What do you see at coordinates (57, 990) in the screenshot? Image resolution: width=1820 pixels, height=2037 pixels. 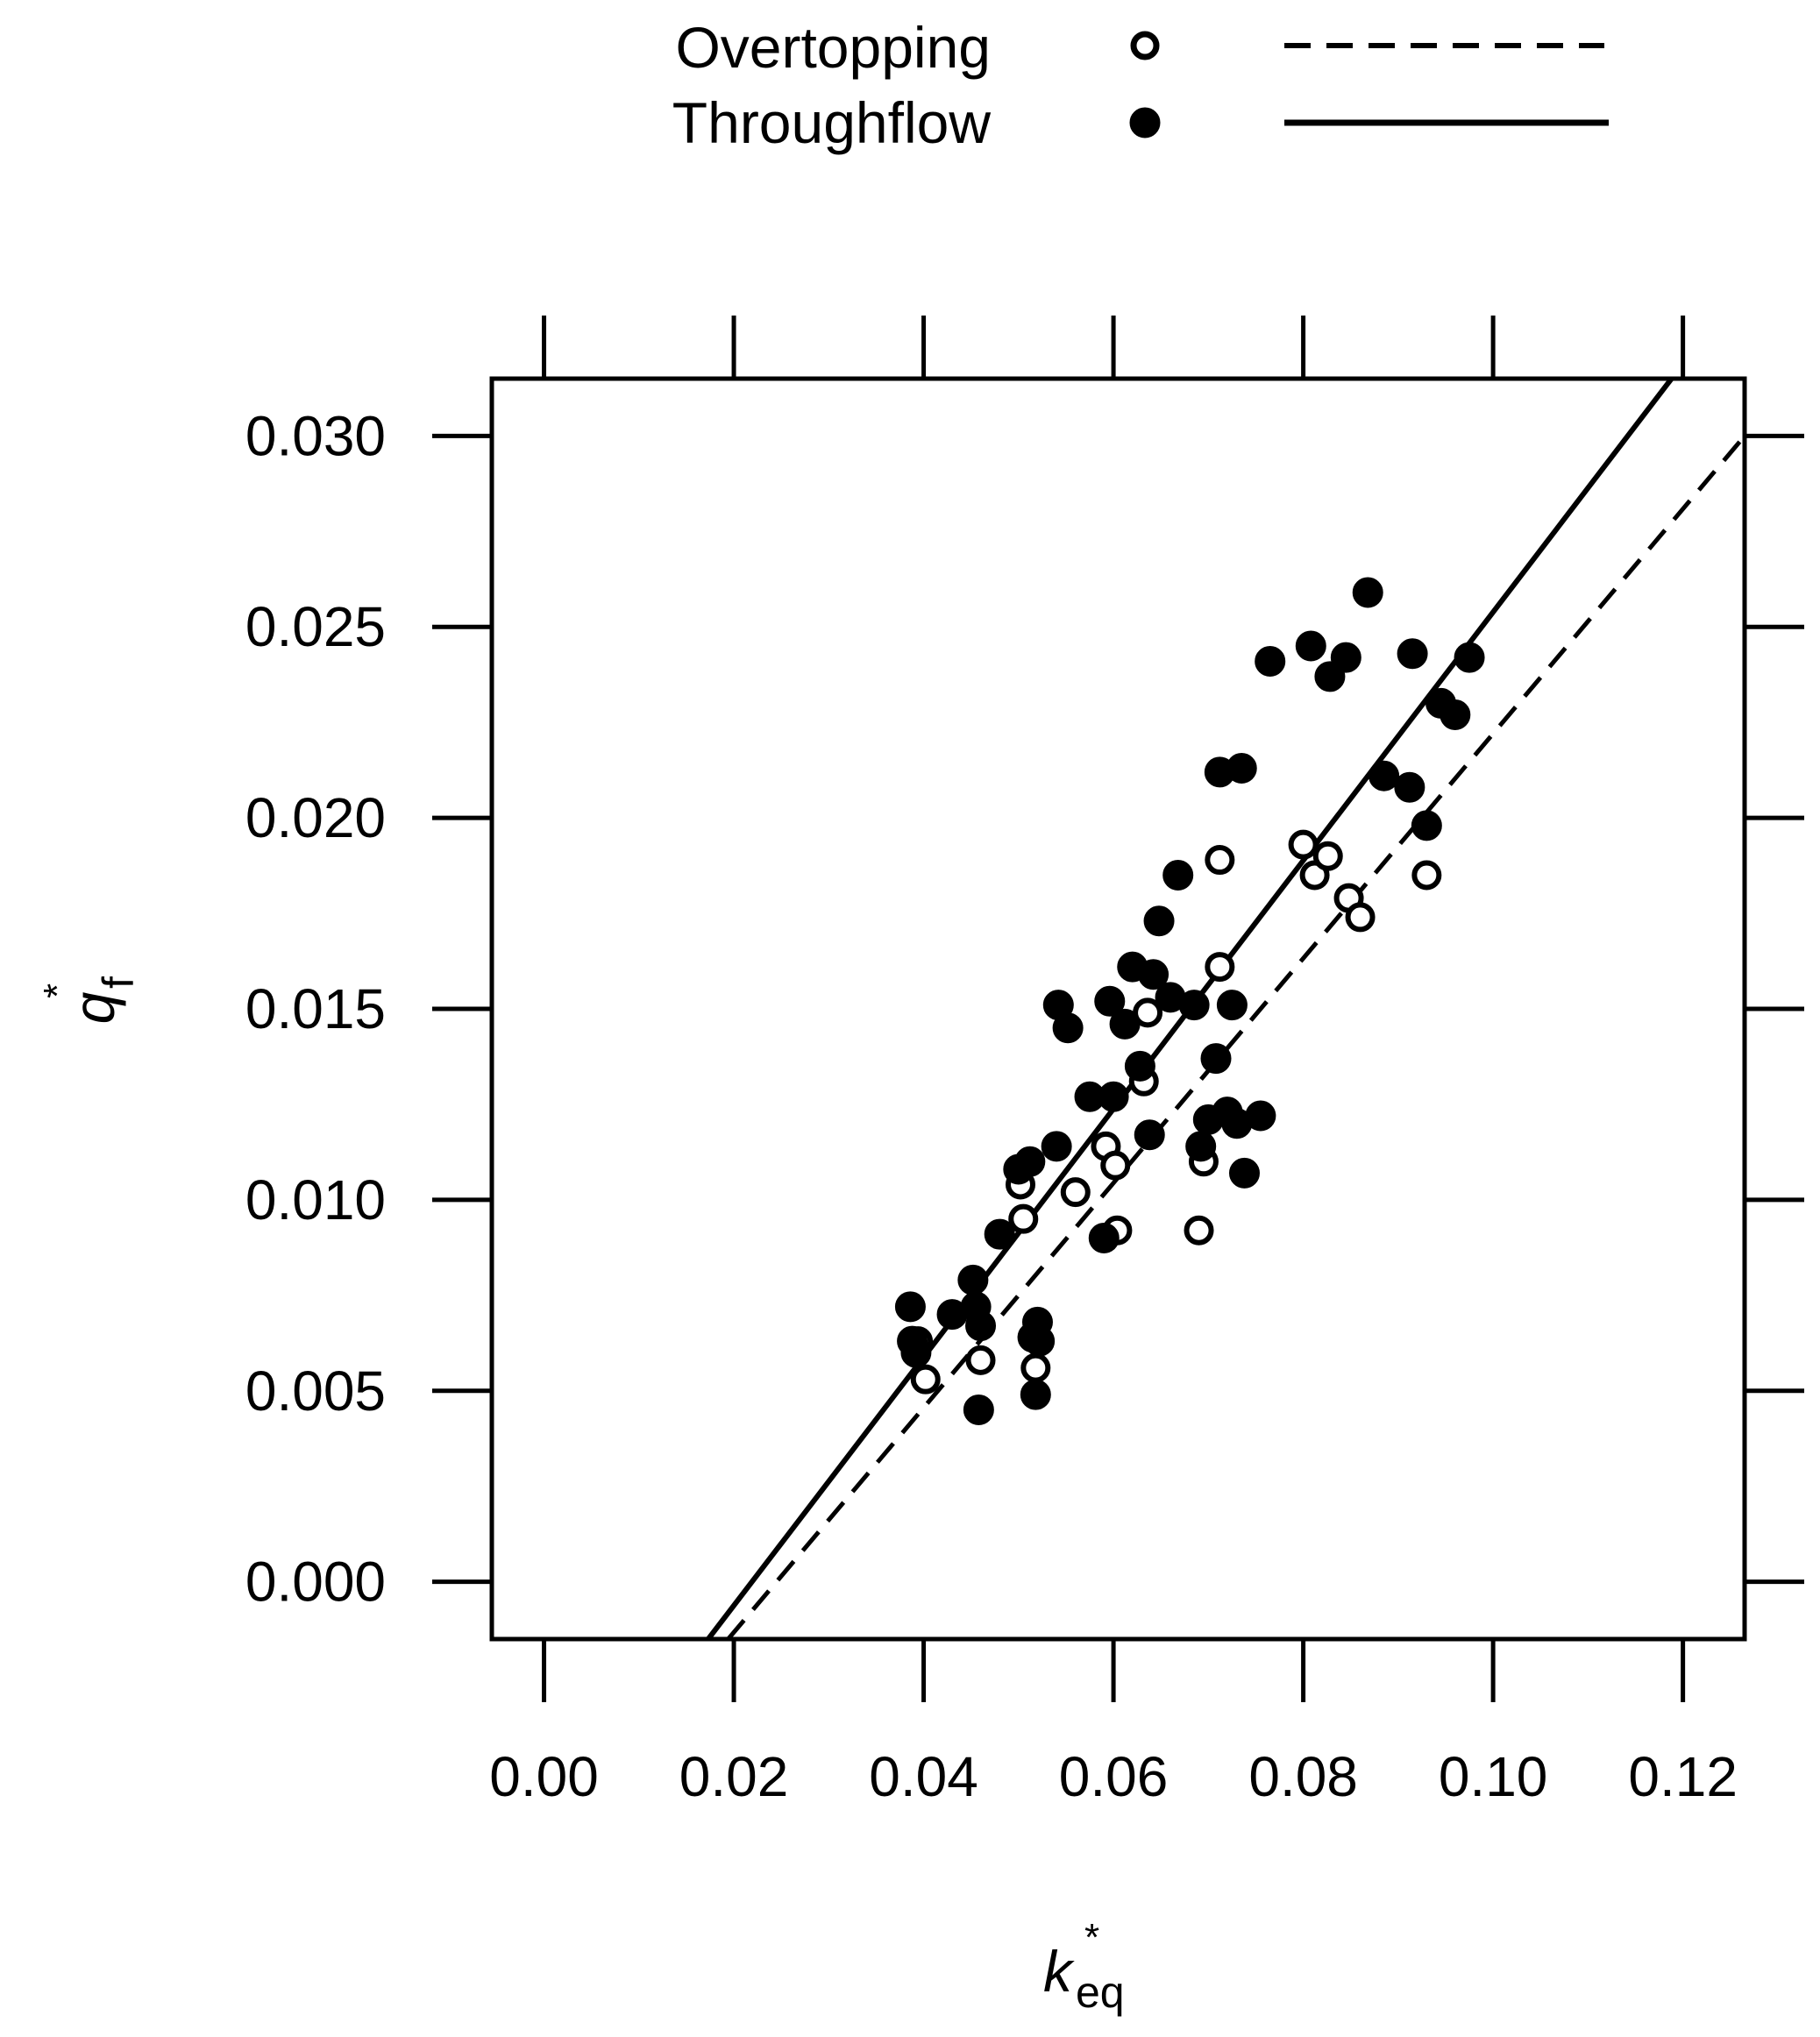 I see `y-axis-title-superscript: *` at bounding box center [57, 990].